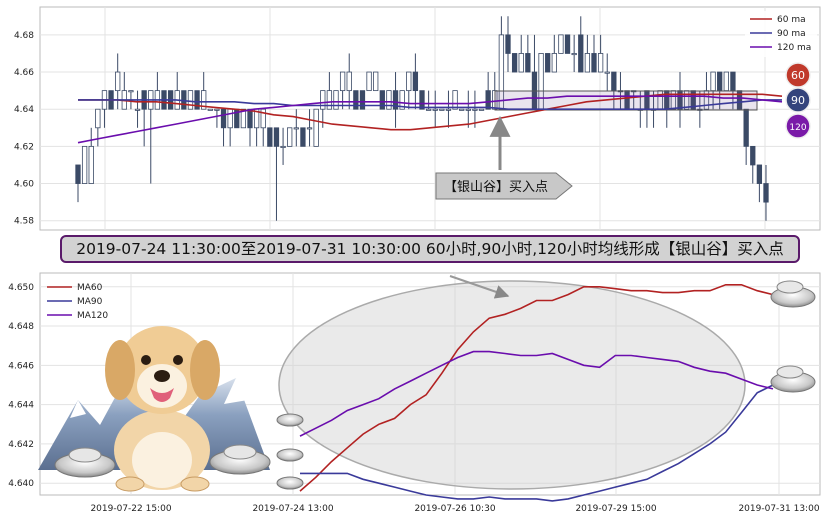 This screenshot has width=827, height=520. I want to click on top-y-tick-label: 4.60, so click(24, 185).